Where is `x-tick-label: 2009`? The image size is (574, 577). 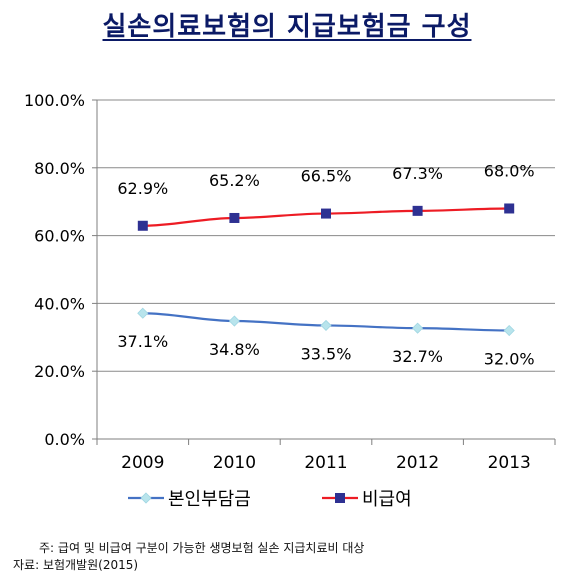 x-tick-label: 2009 is located at coordinates (142, 463).